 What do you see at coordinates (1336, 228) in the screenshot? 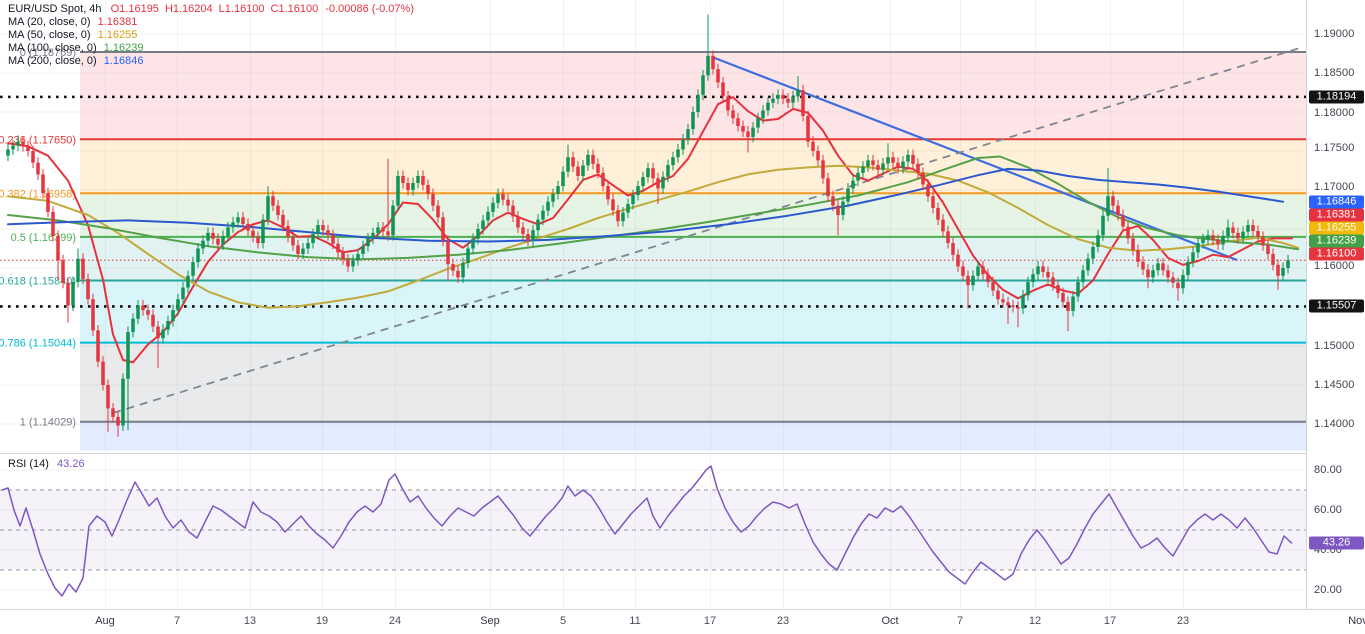
I see `price-badge: 1.16255` at bounding box center [1336, 228].